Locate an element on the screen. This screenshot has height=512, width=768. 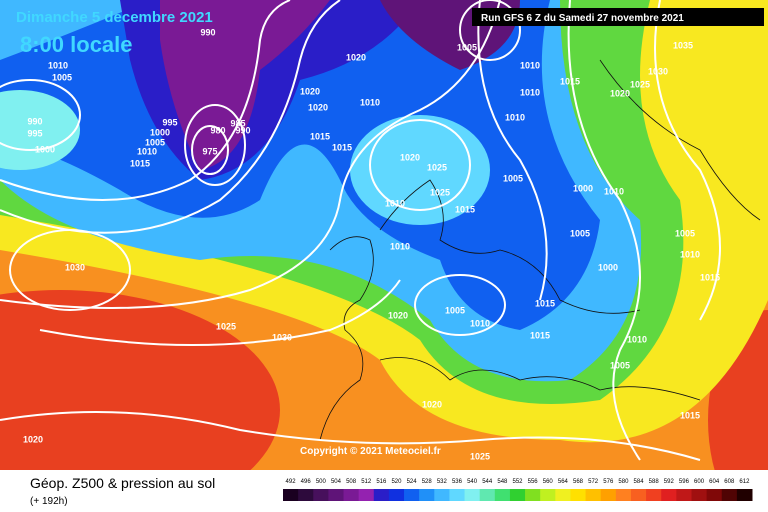
scale-label: 520 is located at coordinates (396, 482).